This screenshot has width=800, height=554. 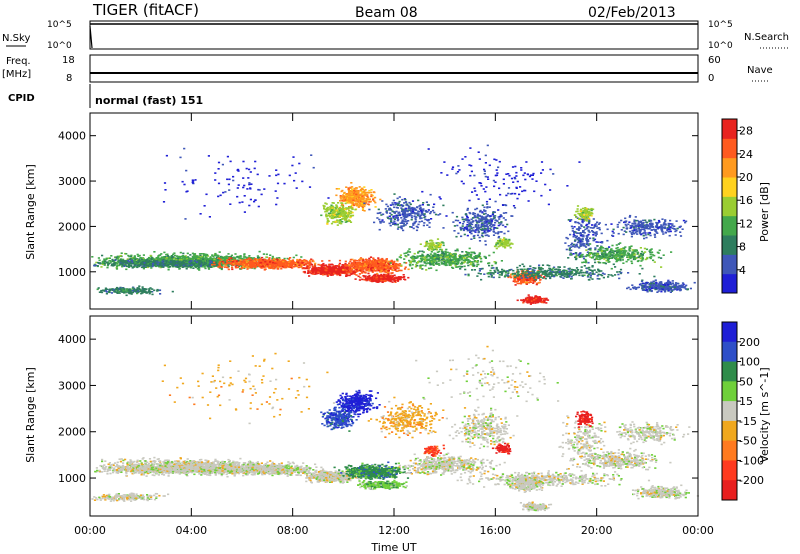 I want to click on noise-panel-frame, so click(x=394, y=35).